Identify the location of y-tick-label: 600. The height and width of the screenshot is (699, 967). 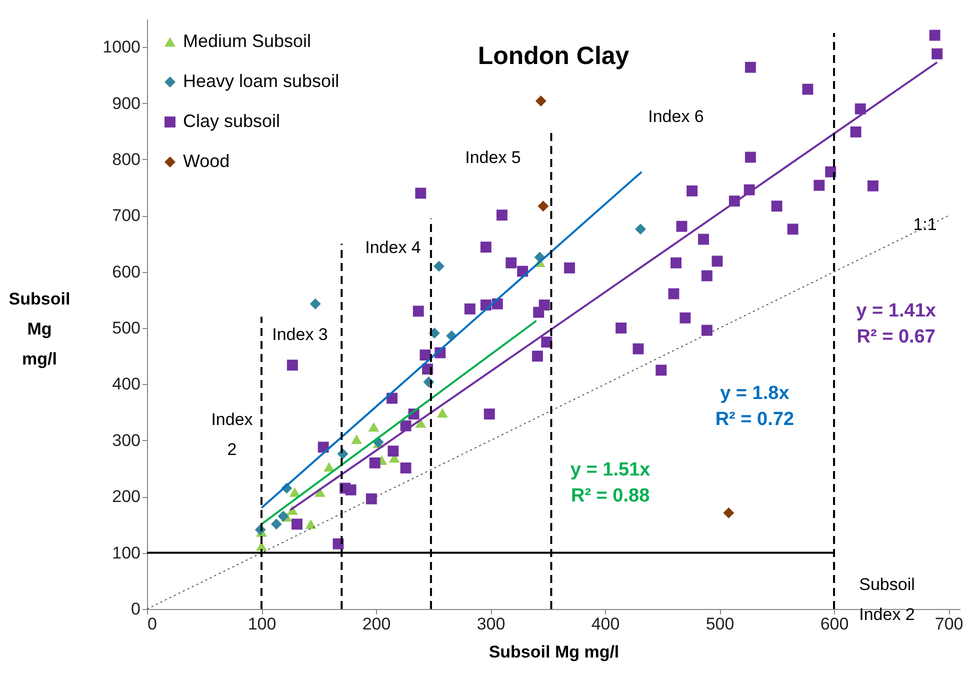
(126, 272).